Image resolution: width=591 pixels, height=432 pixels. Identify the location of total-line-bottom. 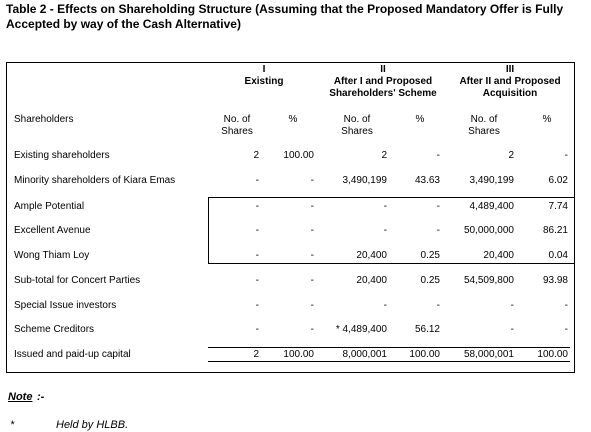
(389, 361).